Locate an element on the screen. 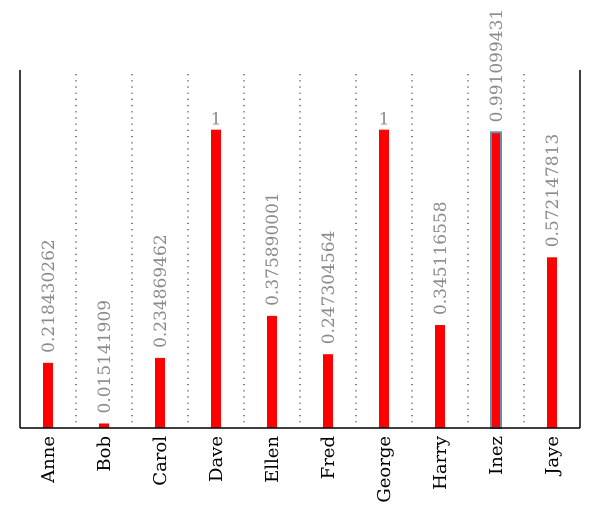 The image size is (600, 522). category-label-carol: Carol is located at coordinates (160, 461).